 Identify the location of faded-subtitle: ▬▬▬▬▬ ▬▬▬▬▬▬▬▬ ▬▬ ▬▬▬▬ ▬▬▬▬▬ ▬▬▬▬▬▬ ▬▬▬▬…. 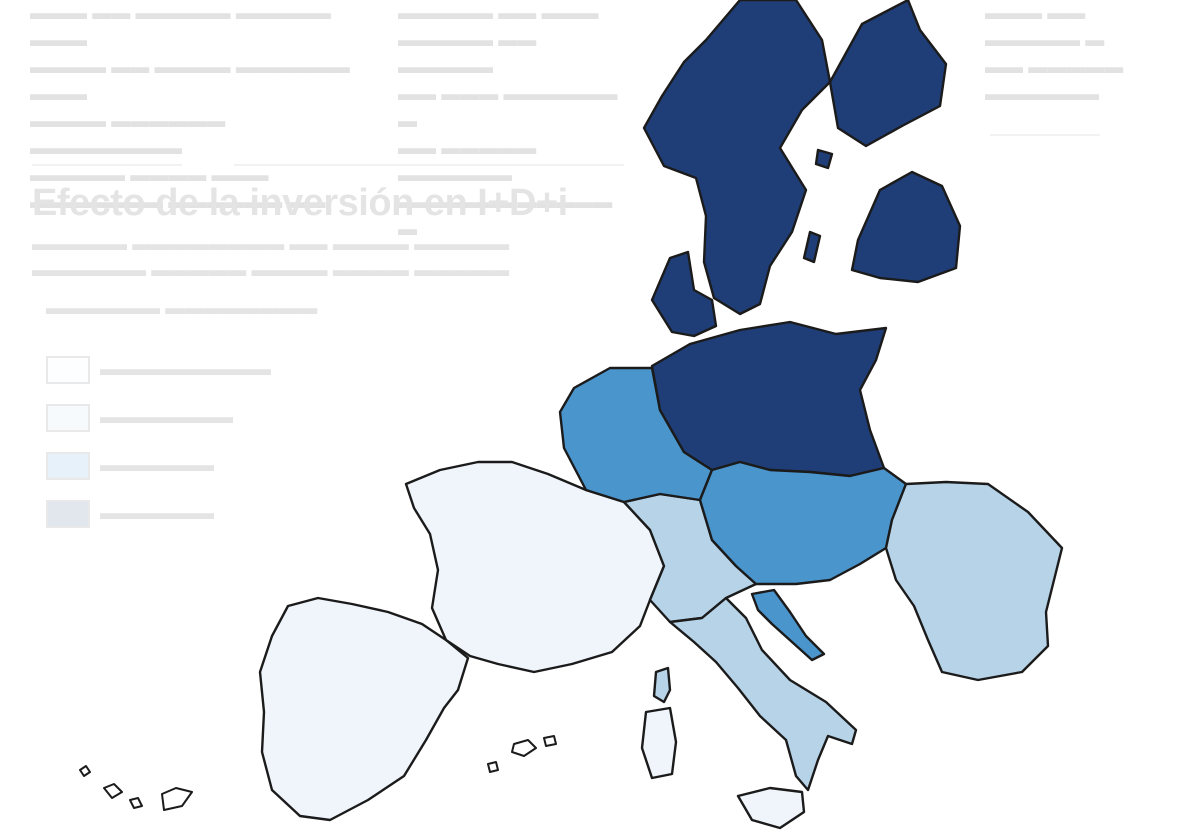
(271, 257).